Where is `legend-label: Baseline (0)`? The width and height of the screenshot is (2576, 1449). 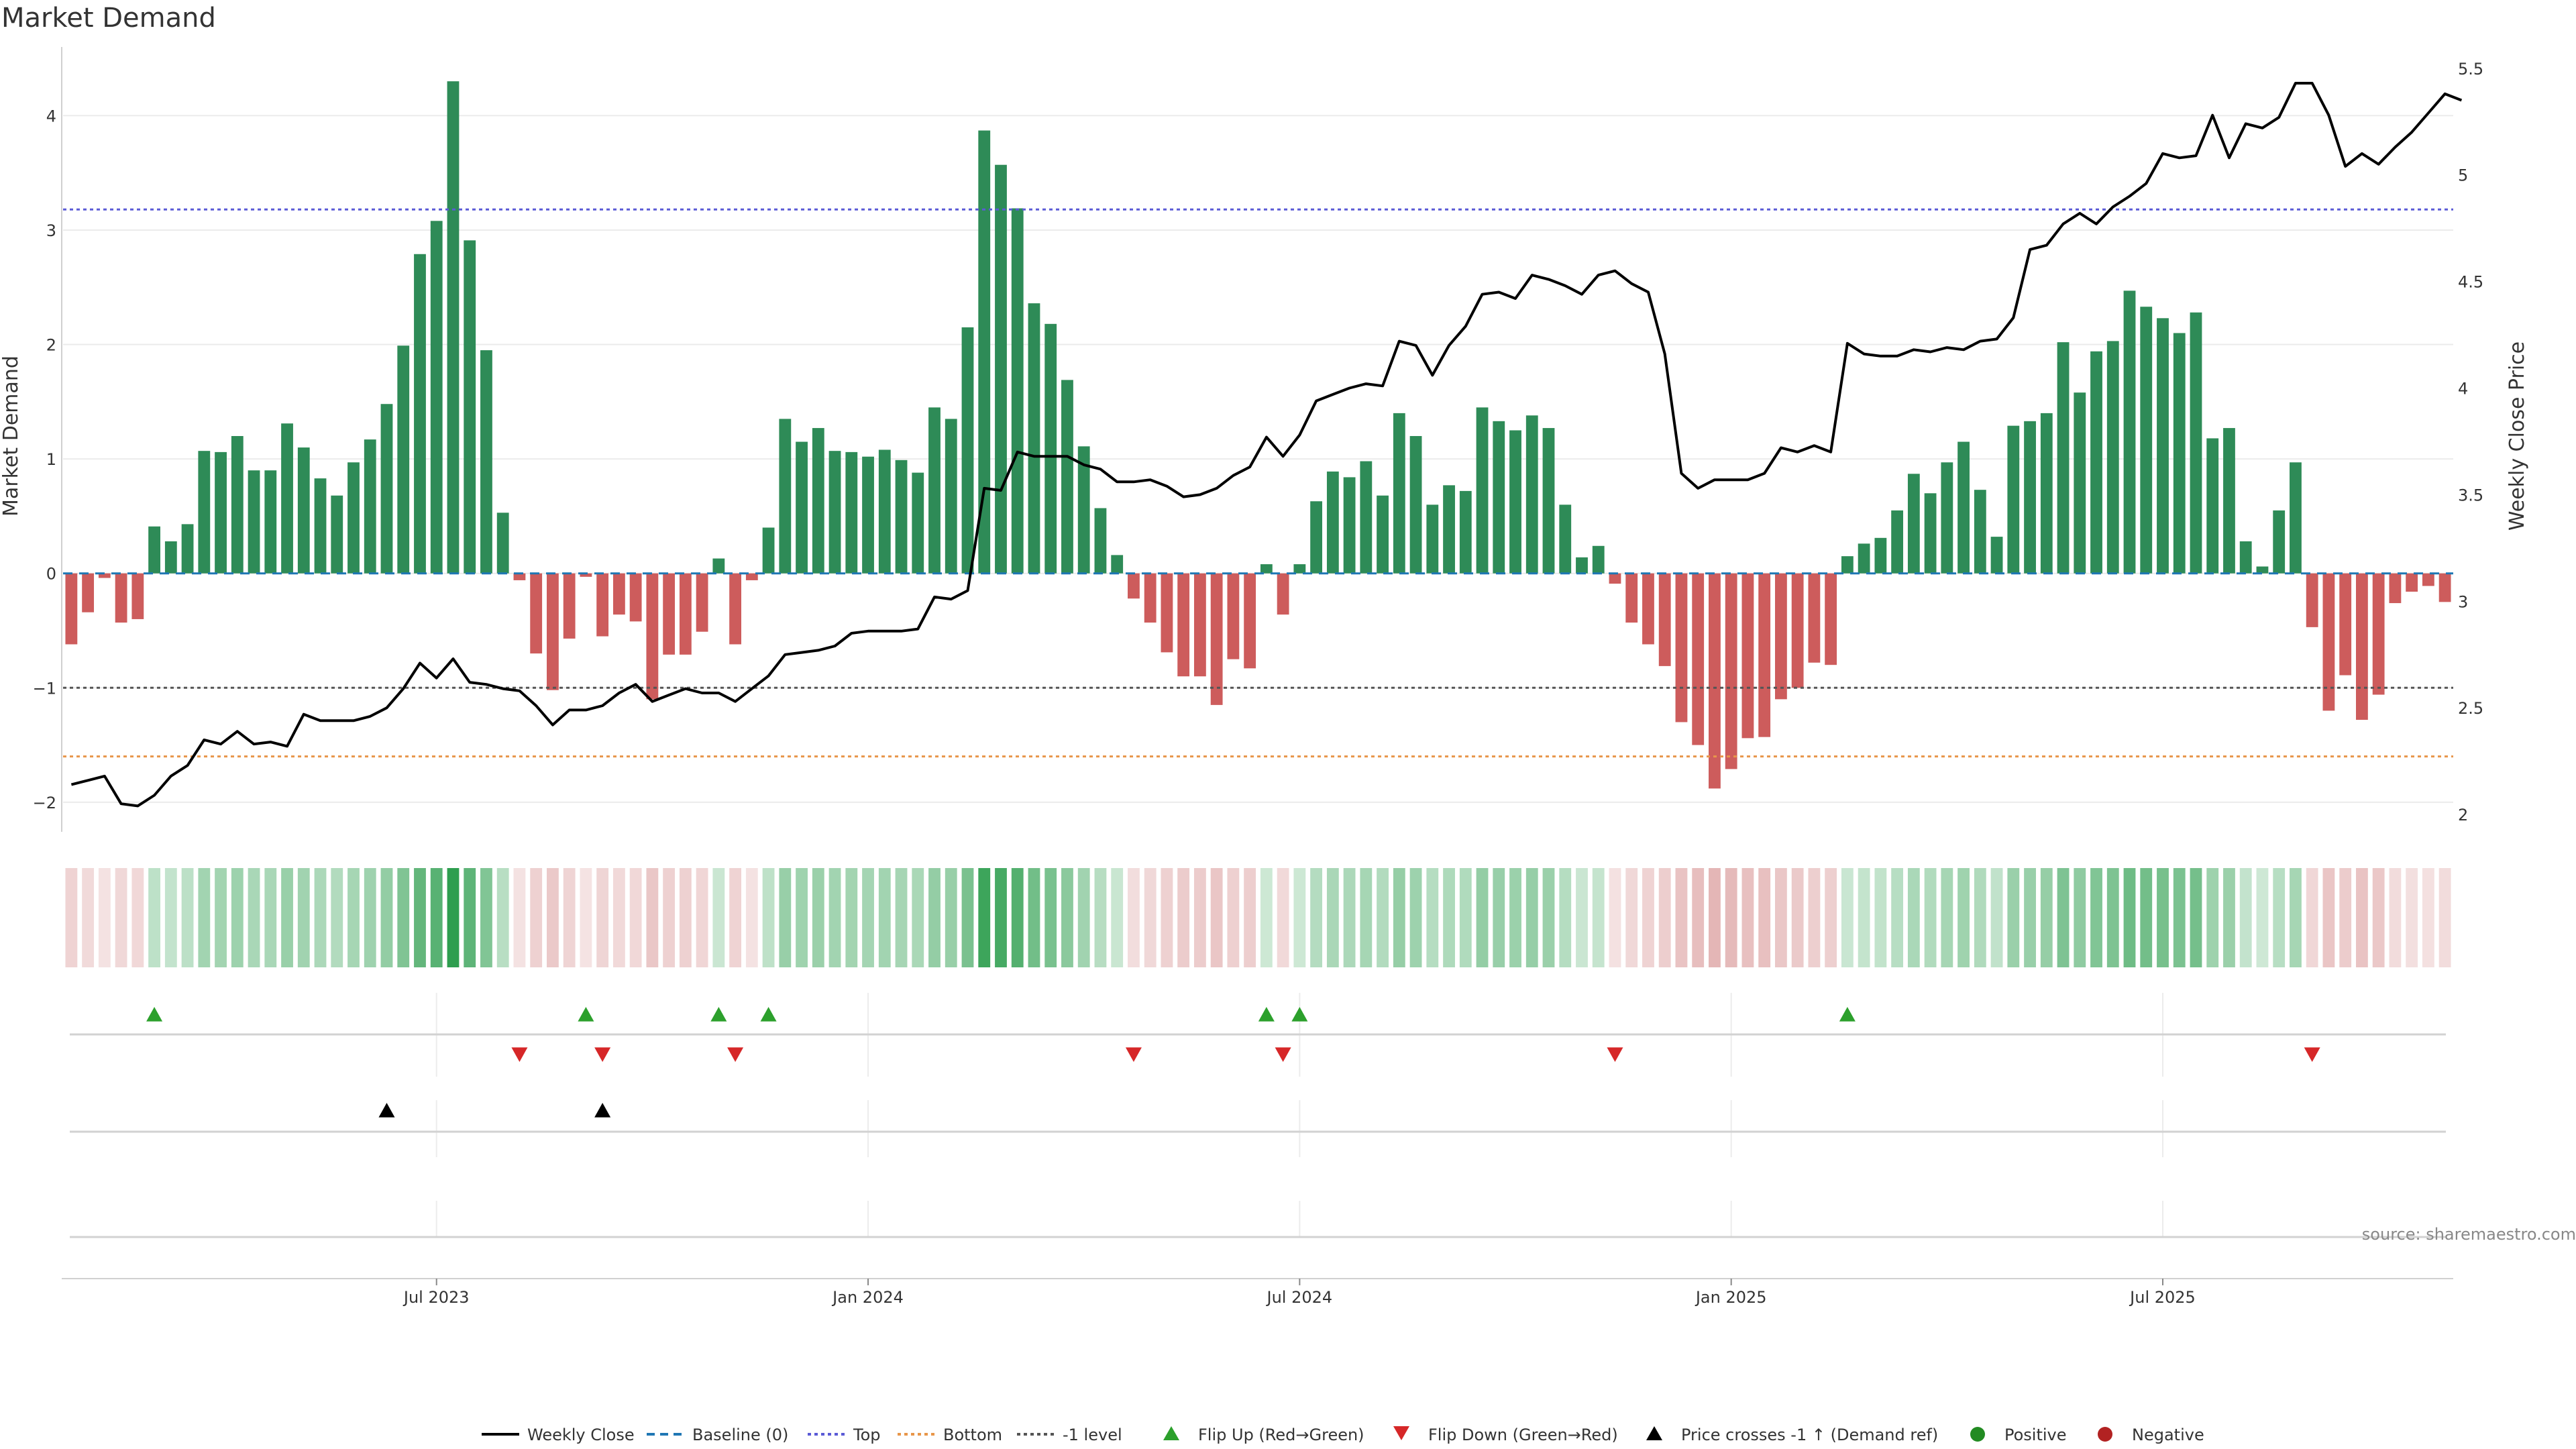
legend-label: Baseline (0) is located at coordinates (740, 1435).